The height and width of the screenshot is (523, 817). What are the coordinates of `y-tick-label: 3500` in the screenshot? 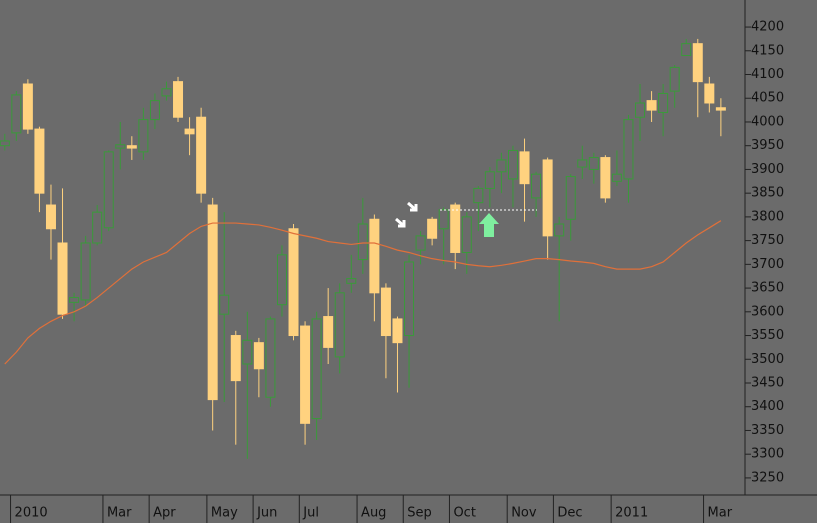 It's located at (767, 359).